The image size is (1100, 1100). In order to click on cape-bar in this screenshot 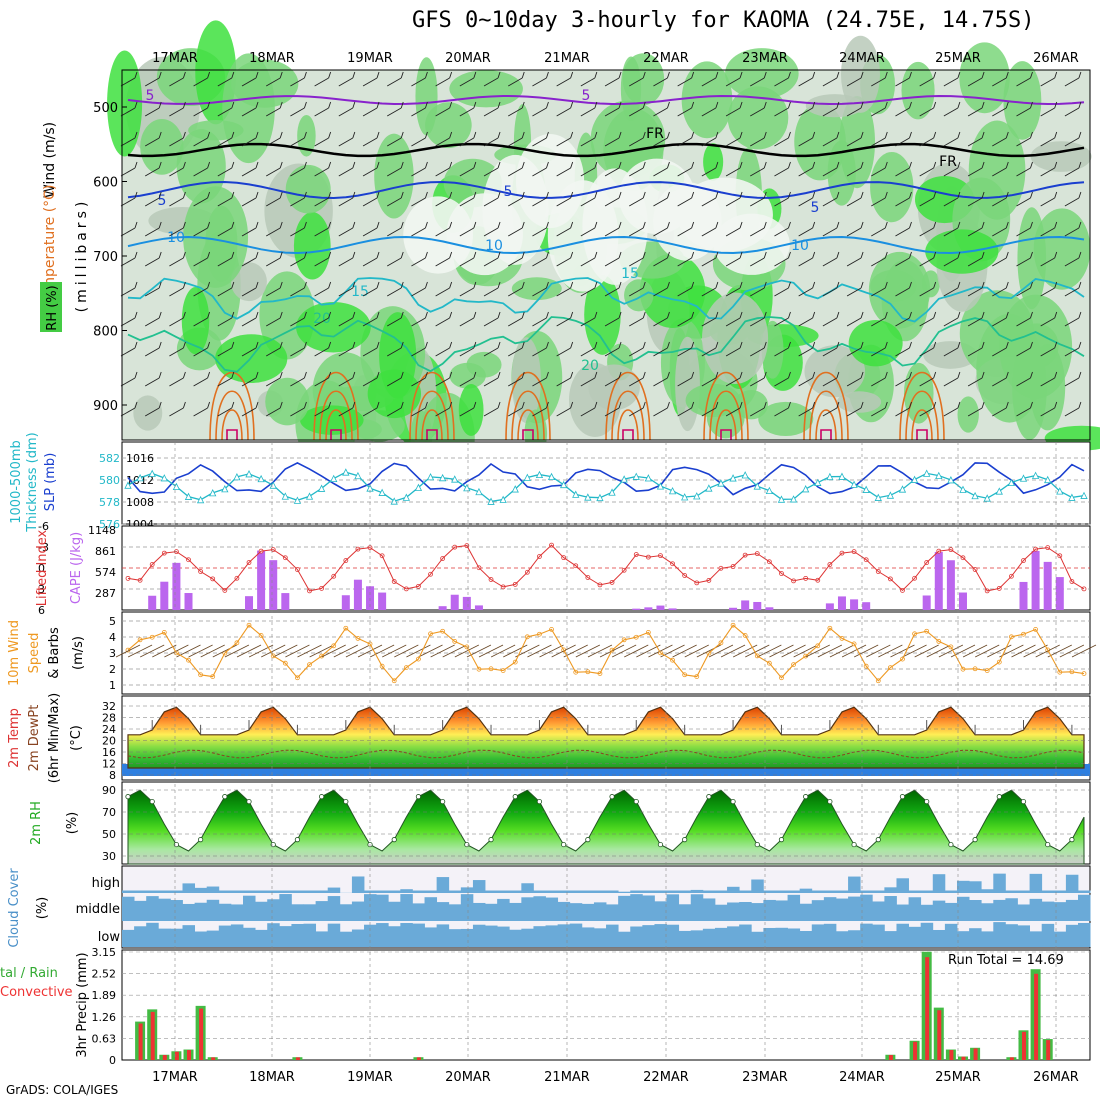, I will do `click(176, 586)`.